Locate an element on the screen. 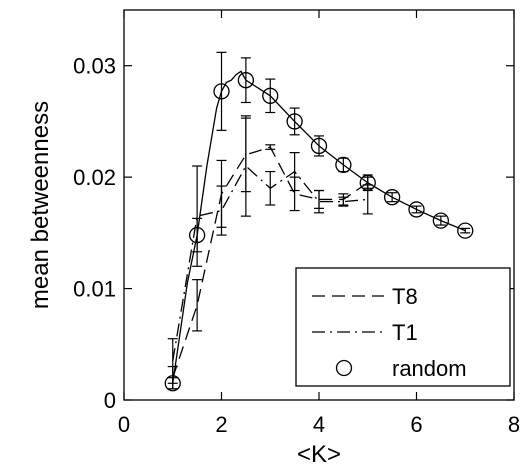  x-tick-label: 0 is located at coordinates (124, 424).